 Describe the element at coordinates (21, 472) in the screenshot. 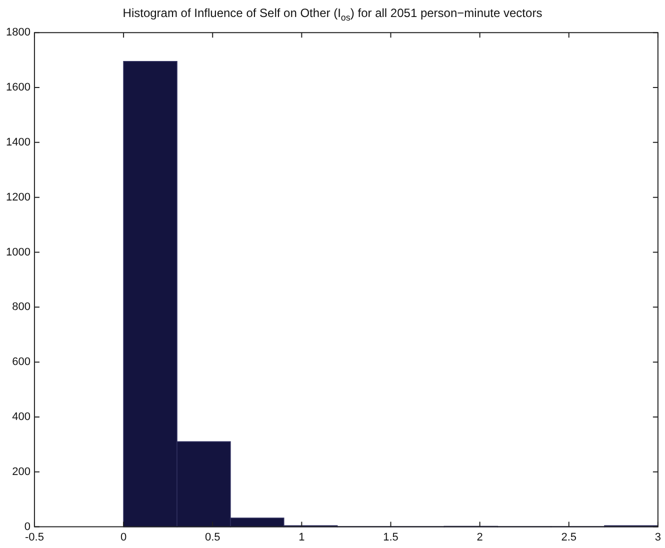

I see `y-tick-label: 200` at that location.